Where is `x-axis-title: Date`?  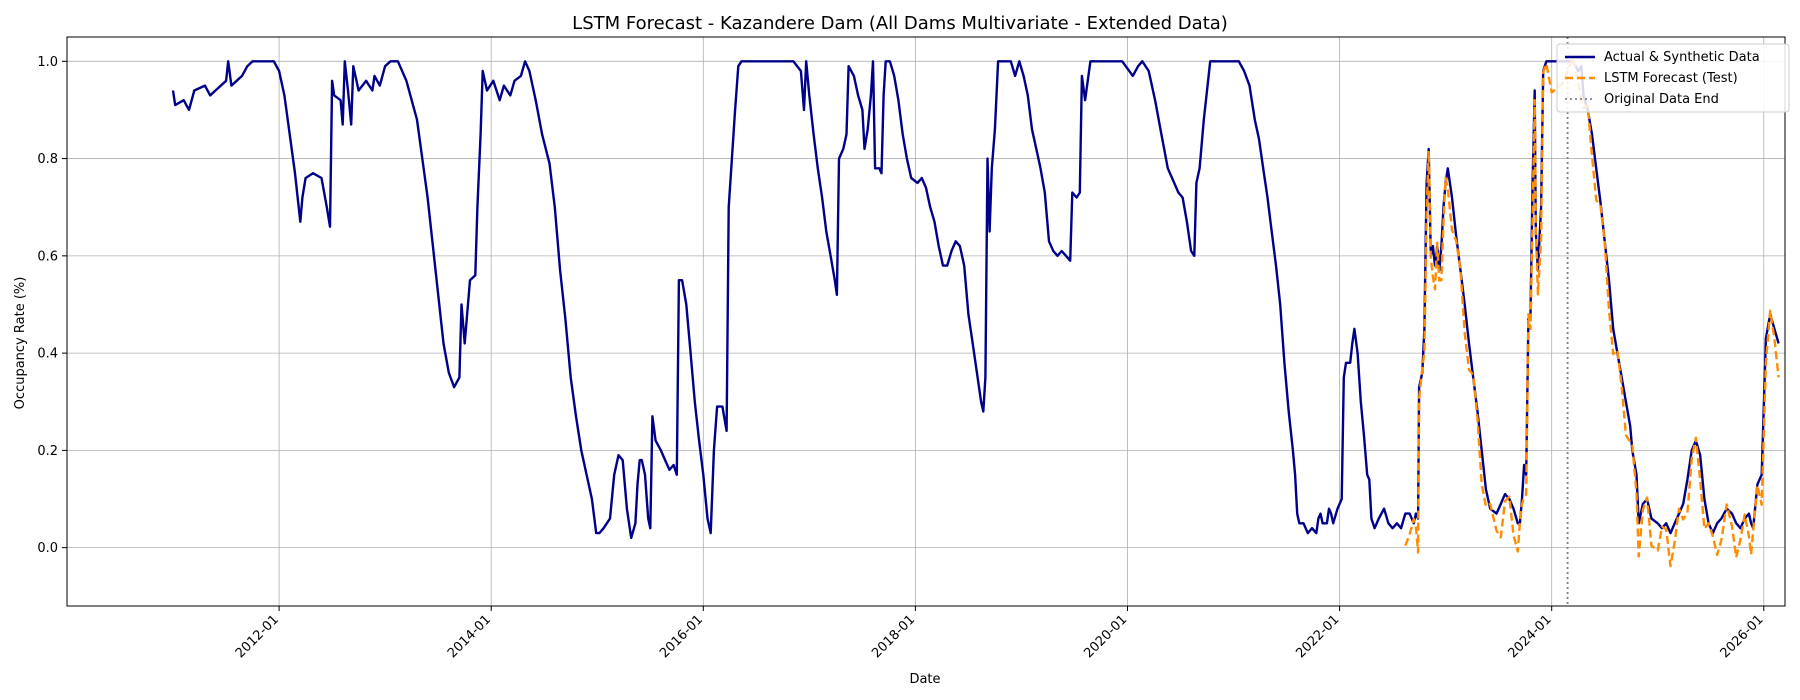
x-axis-title: Date is located at coordinates (924, 679).